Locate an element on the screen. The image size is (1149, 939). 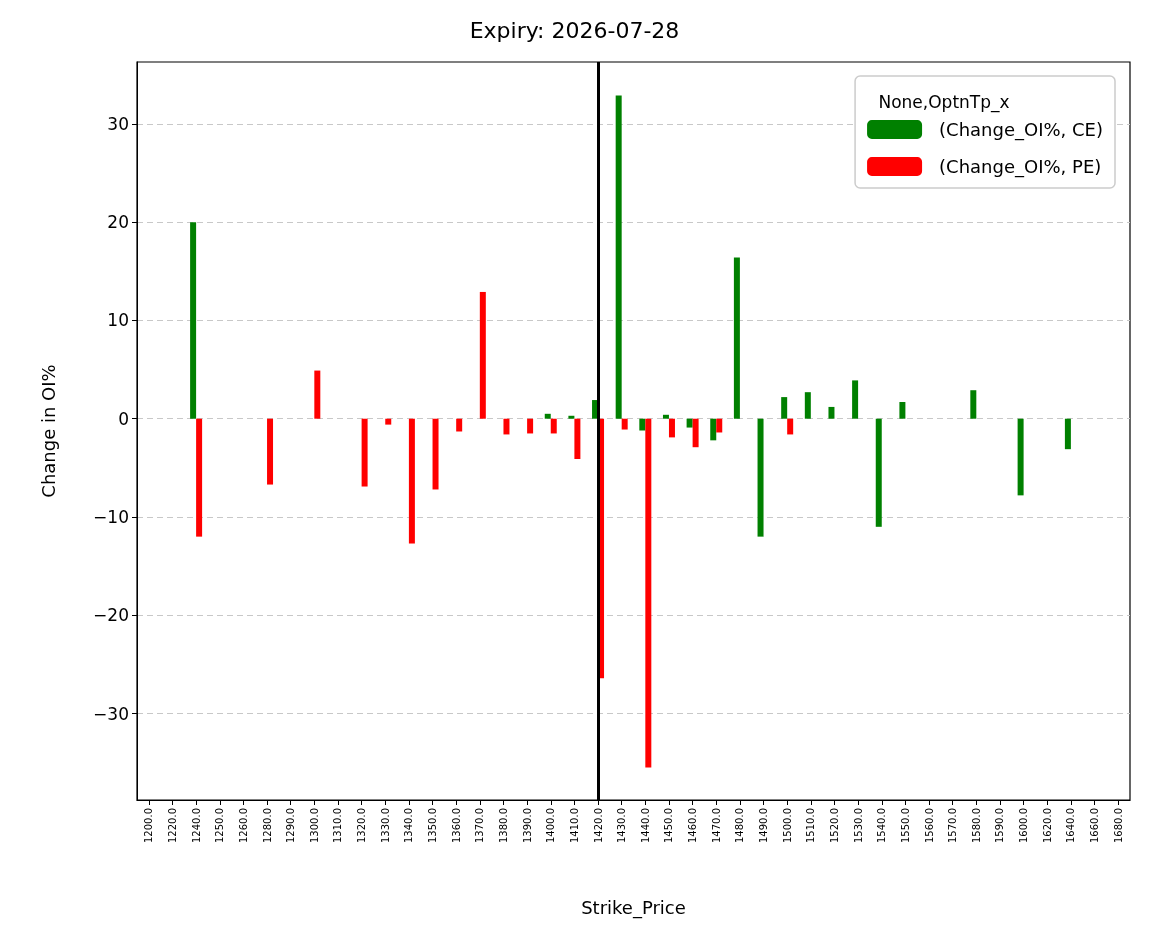
y-tick-label: 10 is located at coordinates (118, 320).